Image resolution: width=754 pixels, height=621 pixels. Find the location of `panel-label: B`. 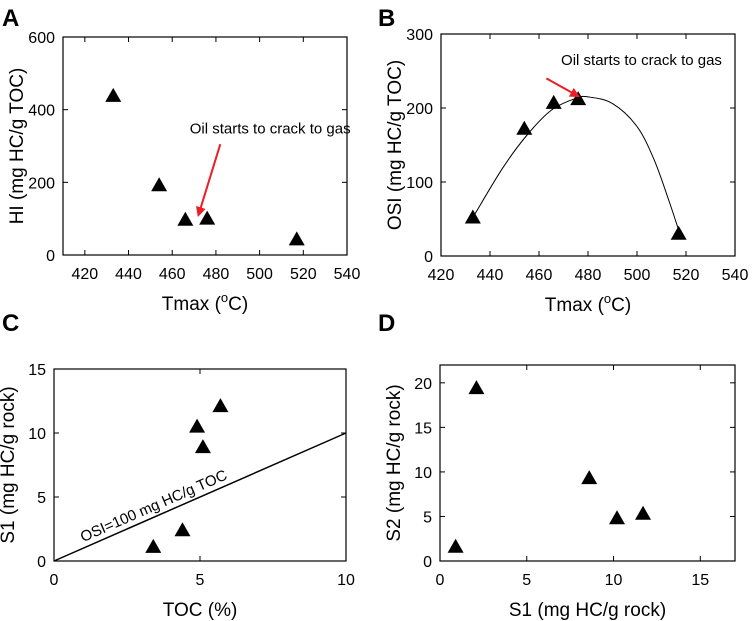

panel-label: B is located at coordinates (386, 18).